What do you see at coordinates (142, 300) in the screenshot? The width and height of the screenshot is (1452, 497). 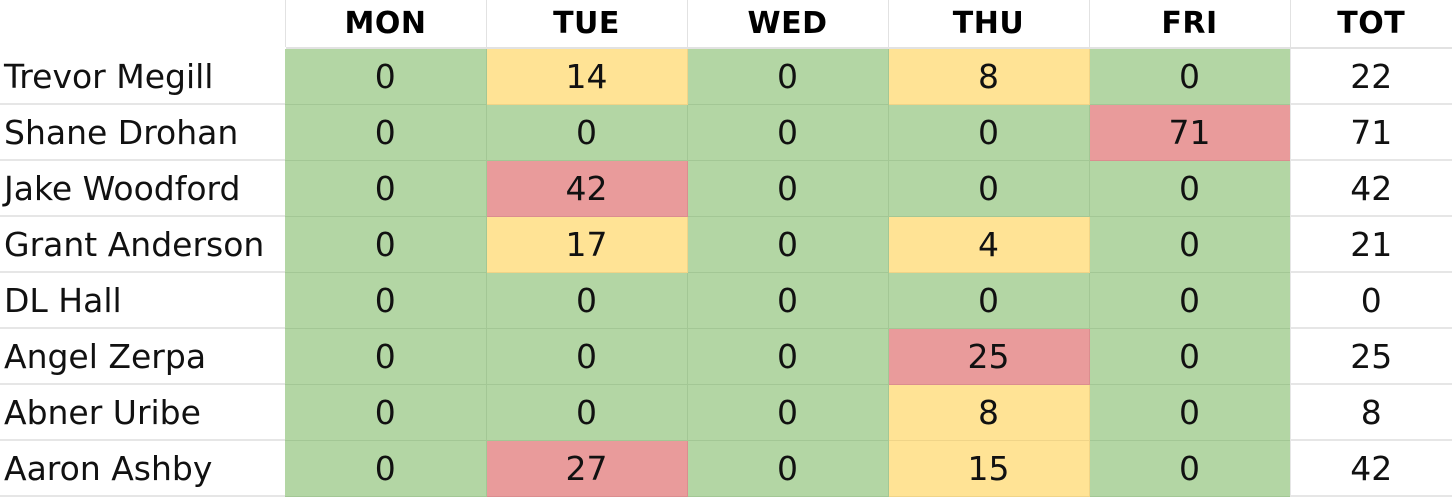 I see `player-name-cell: DL Hall` at bounding box center [142, 300].